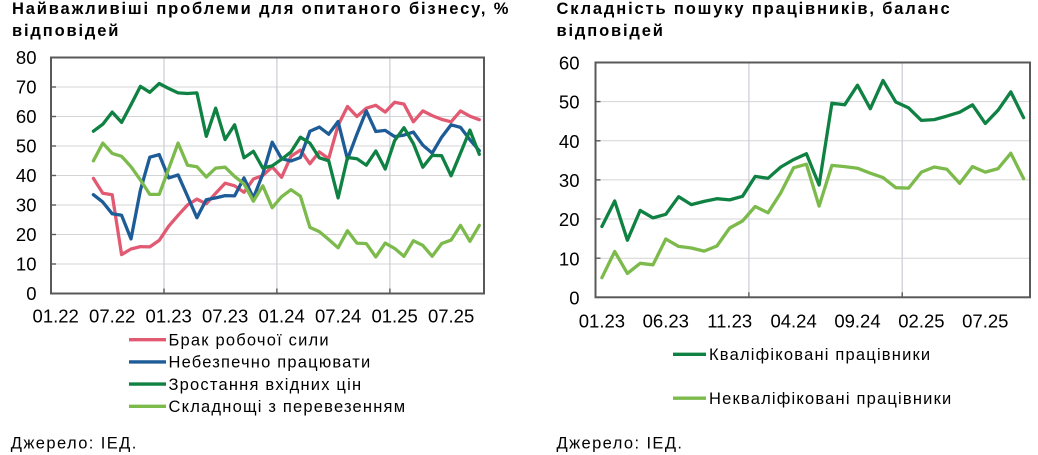  Describe the element at coordinates (729, 320) in the screenshot. I see `svg-text: 11.23` at that location.